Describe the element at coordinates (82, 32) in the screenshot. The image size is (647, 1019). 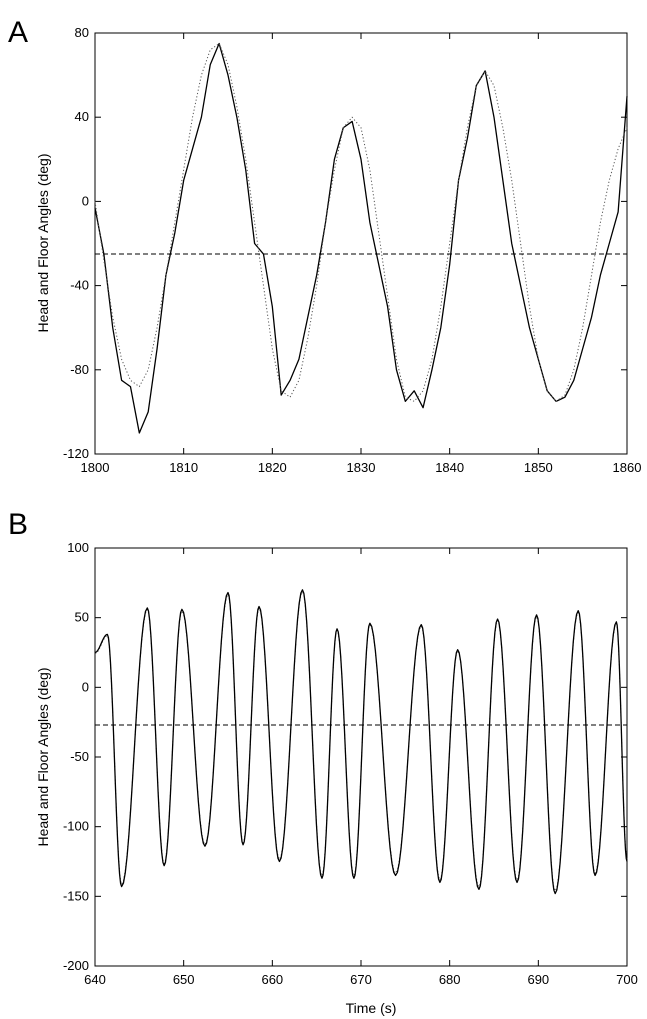
I see `panel-a-y-tick-label: 80` at that location.